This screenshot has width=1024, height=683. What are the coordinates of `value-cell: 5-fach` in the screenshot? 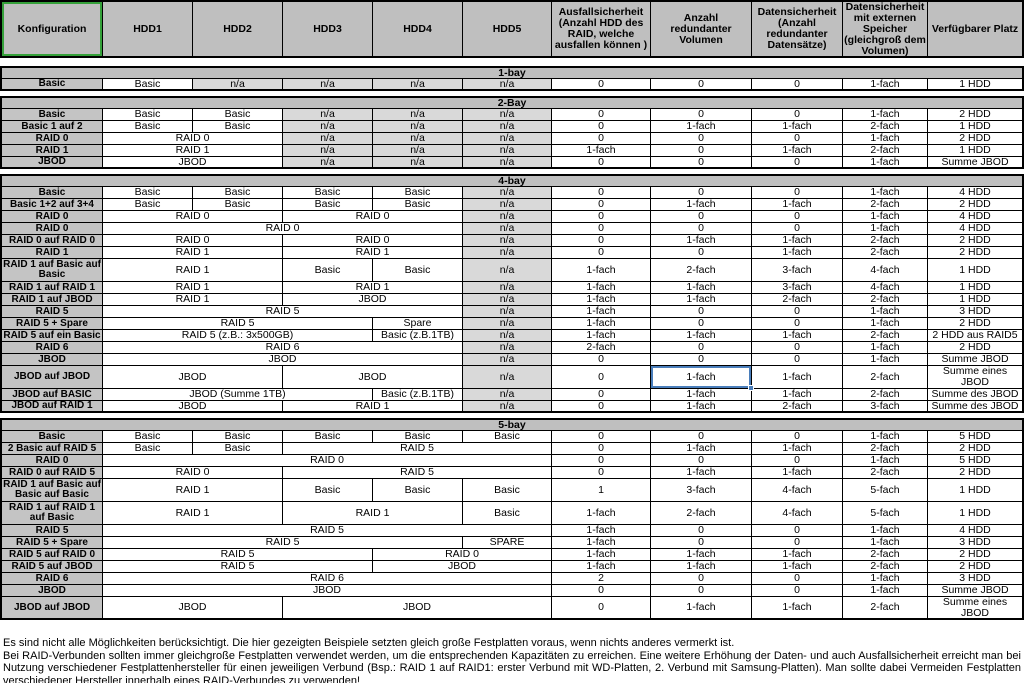 It's located at (885, 513).